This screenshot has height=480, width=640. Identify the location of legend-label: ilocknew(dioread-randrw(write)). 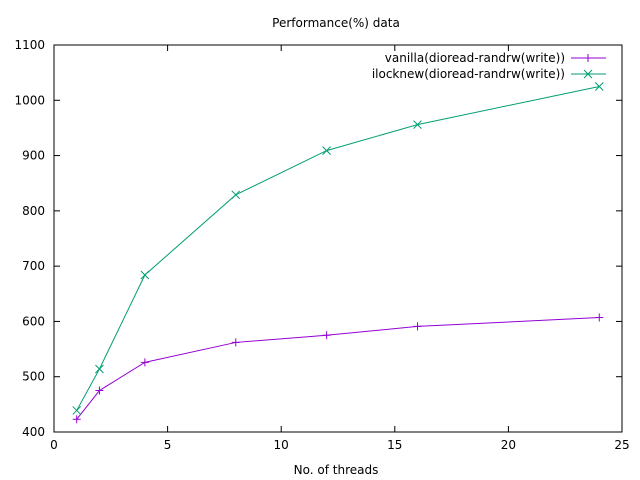
(468, 74).